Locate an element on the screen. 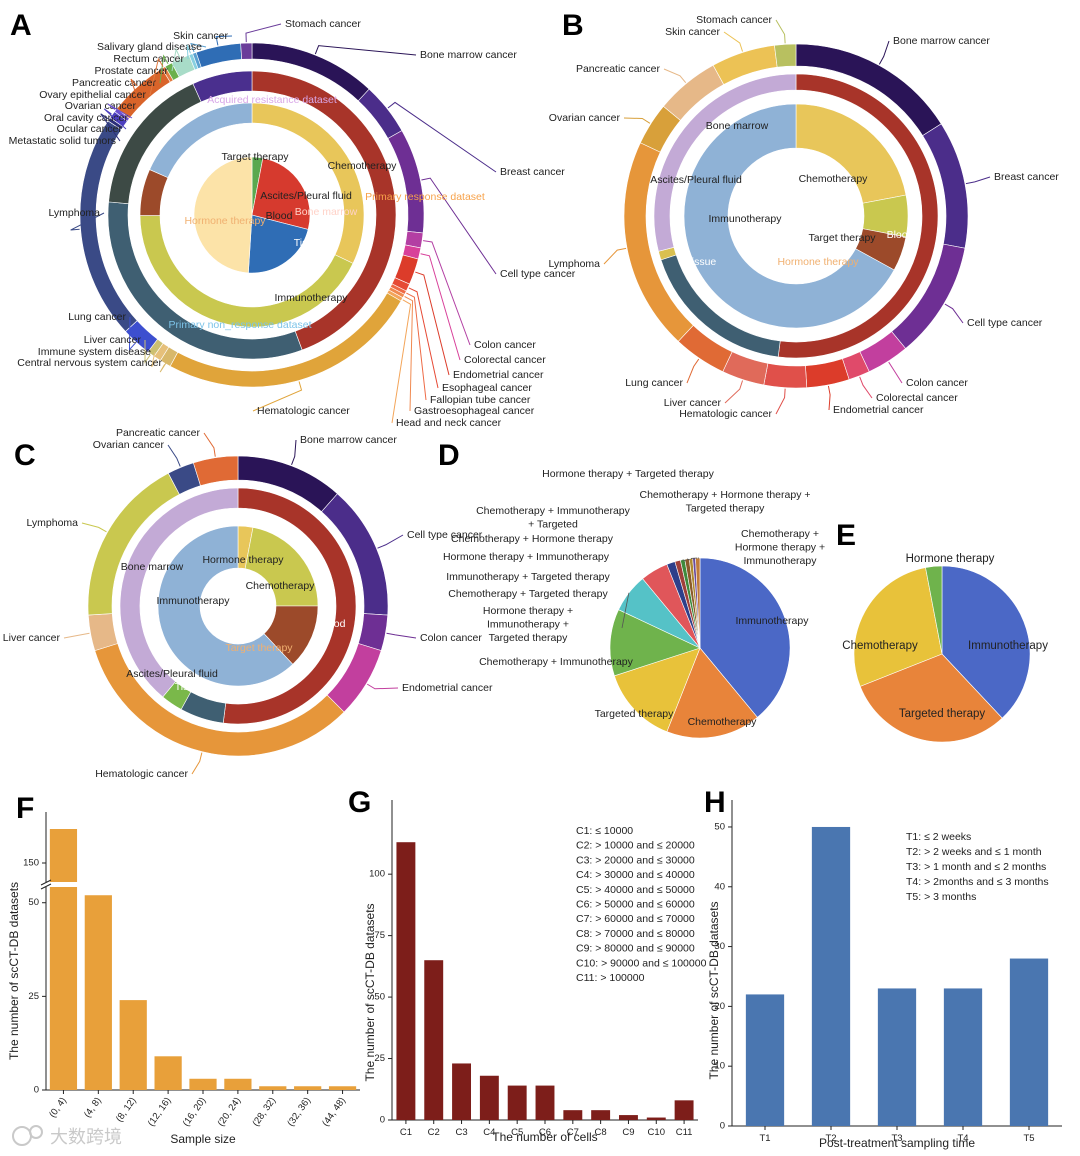 The width and height of the screenshot is (1080, 1156). panel-a-label-oral-cavity-cancer: Oral cavity cancer is located at coordinates (86, 118).